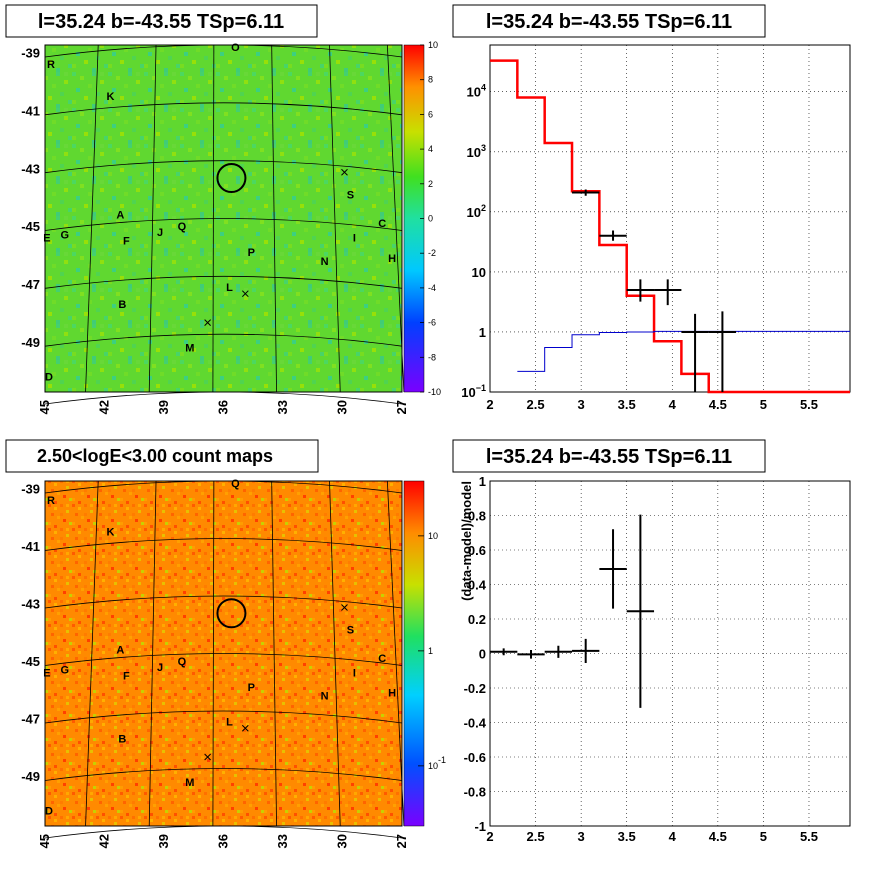 The height and width of the screenshot is (872, 896). Describe the element at coordinates (161, 21) in the screenshot. I see `ts-map-title-box` at that location.